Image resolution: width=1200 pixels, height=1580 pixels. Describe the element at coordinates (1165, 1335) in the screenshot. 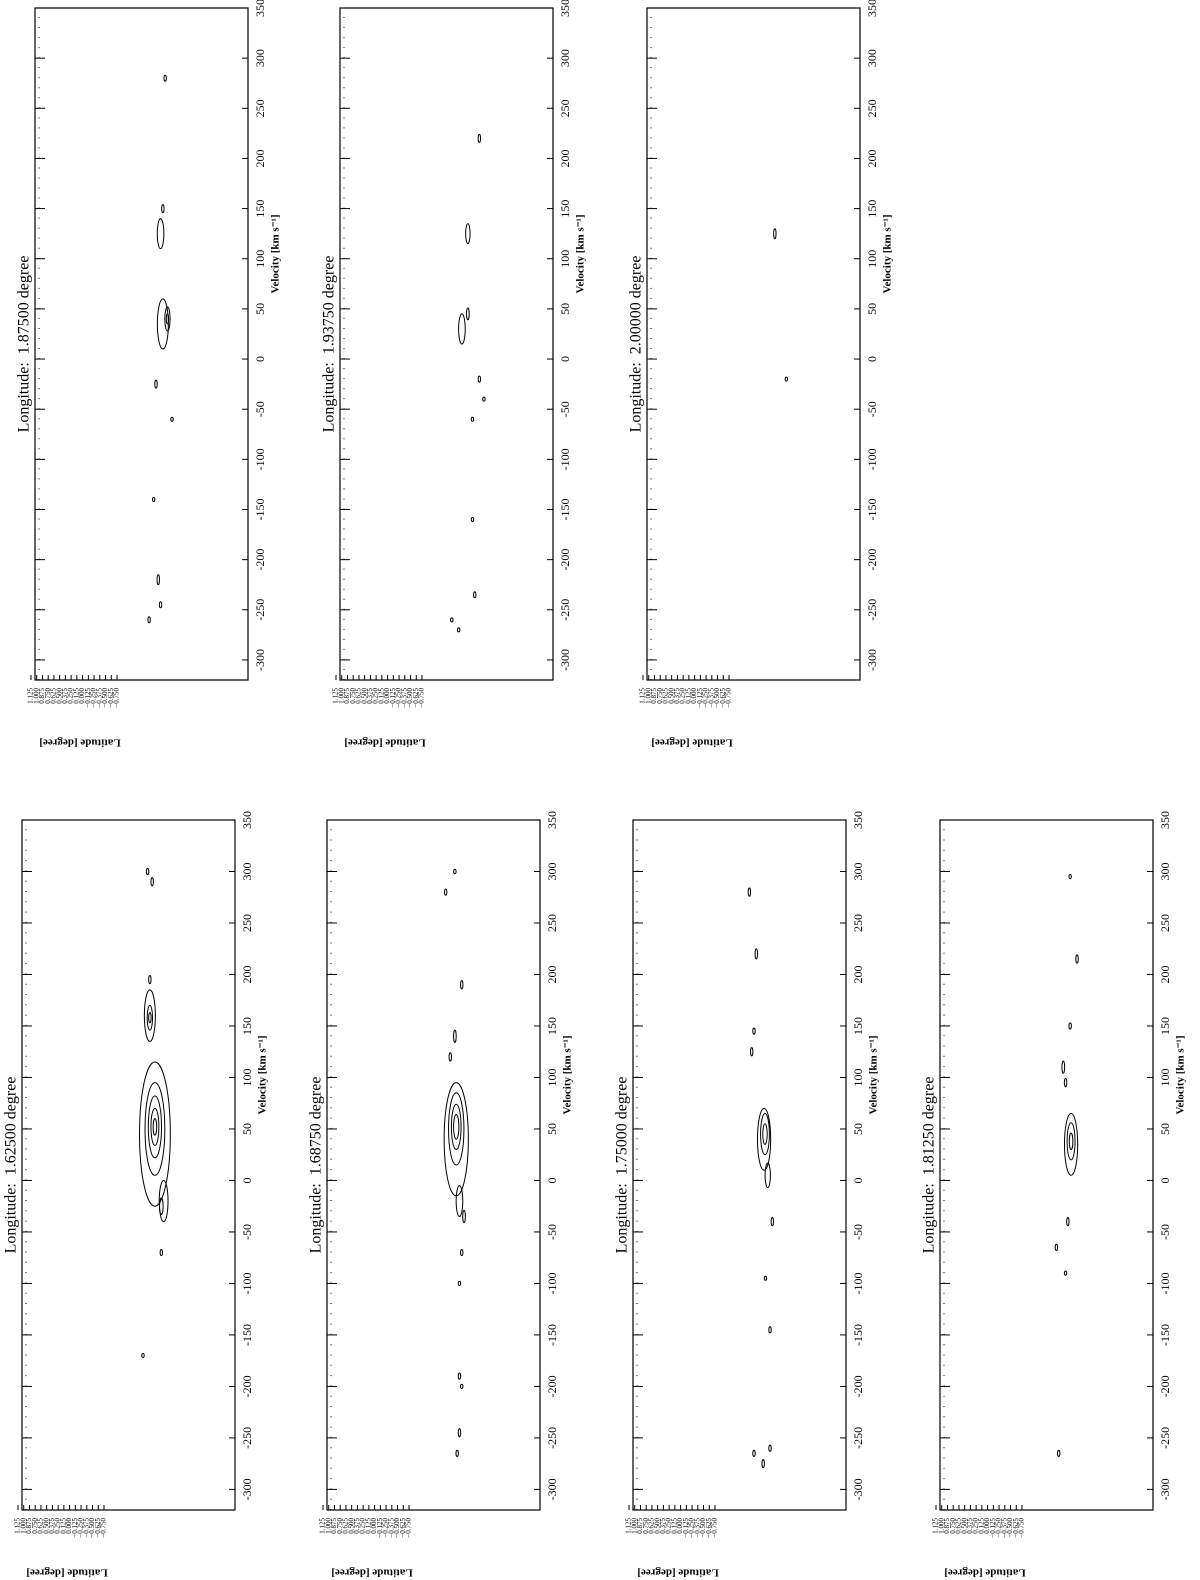

I see `x-tick-label: -150` at that location.